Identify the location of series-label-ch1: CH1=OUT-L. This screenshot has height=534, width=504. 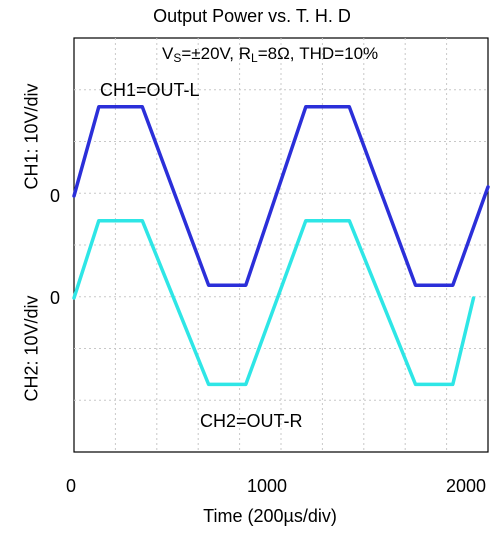
(150, 90).